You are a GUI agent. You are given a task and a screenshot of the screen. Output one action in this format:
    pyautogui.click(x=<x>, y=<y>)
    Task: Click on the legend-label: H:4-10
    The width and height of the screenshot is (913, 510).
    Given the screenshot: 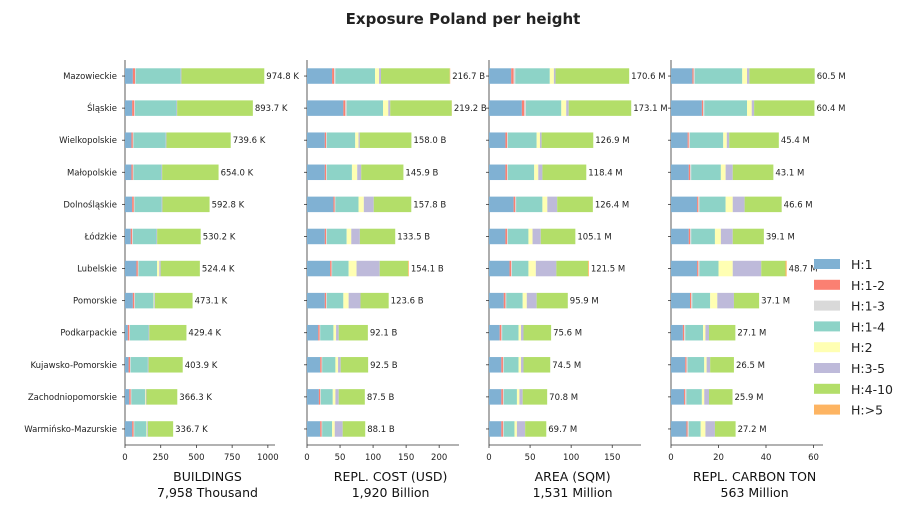 What is the action you would take?
    pyautogui.click(x=872, y=389)
    